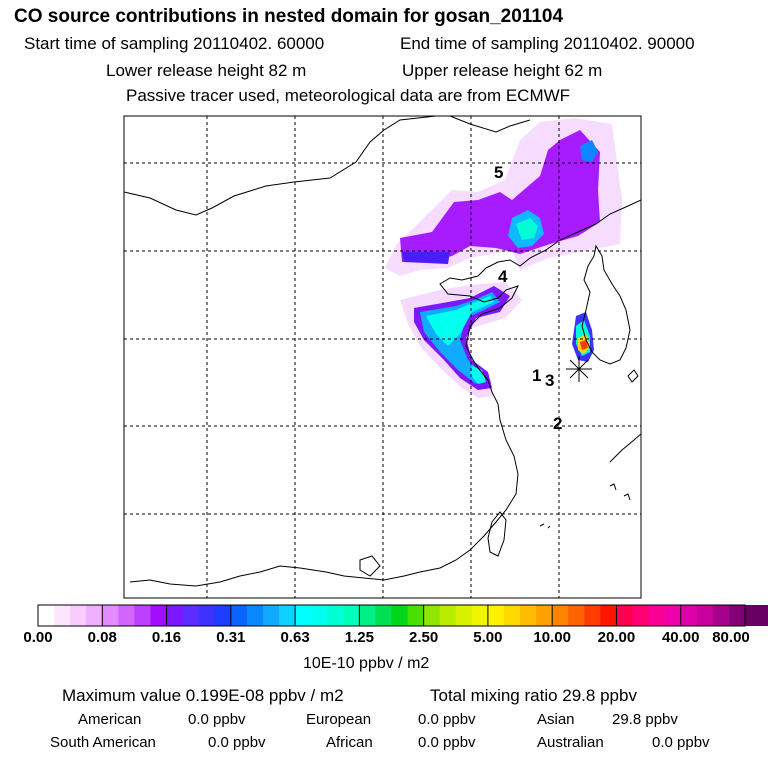 Image resolution: width=768 pixels, height=768 pixels. I want to click on coastline-hainan, so click(370, 566).